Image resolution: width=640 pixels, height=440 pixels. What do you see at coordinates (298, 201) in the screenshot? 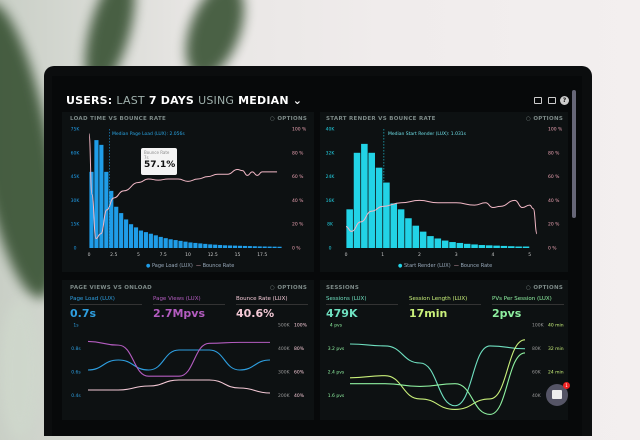
I see `y2-tick-label: 40 %` at bounding box center [298, 201].